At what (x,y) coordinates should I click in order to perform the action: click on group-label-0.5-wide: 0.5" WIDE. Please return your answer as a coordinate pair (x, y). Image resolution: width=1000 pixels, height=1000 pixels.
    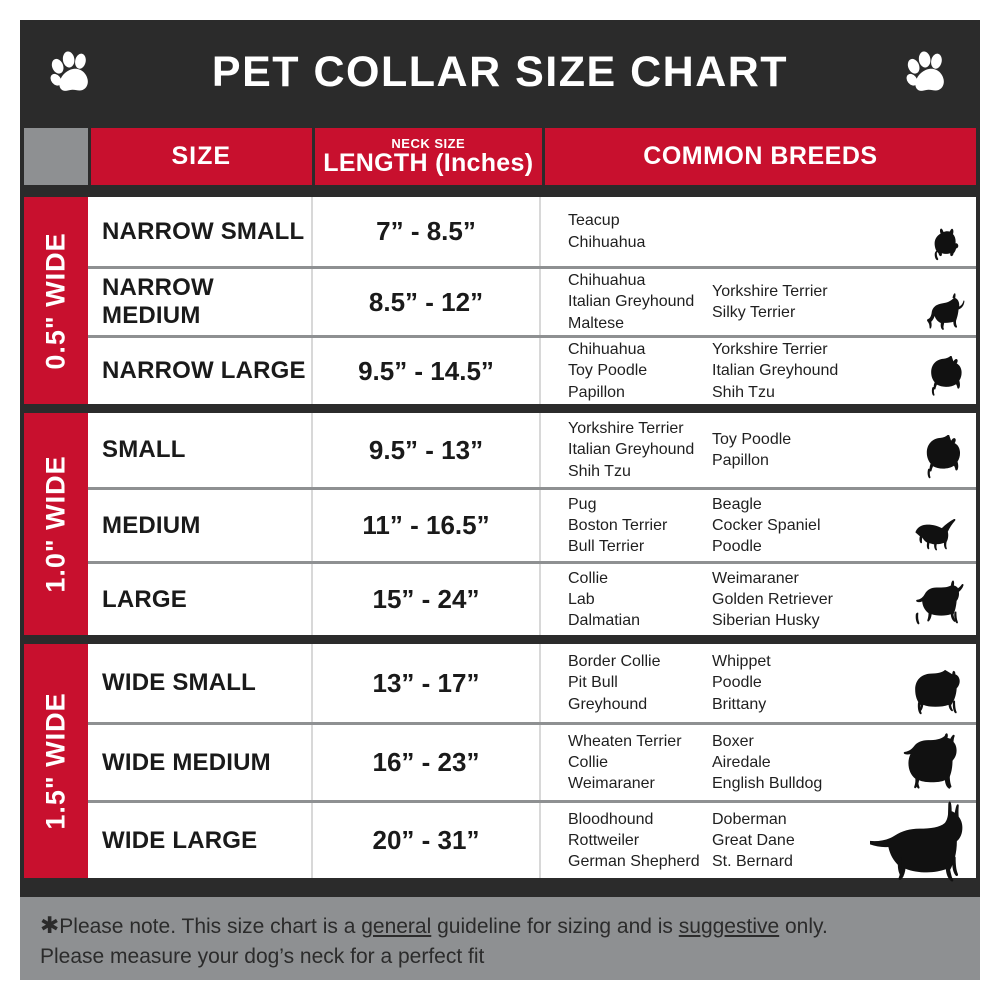
    Looking at the image, I should click on (56, 300).